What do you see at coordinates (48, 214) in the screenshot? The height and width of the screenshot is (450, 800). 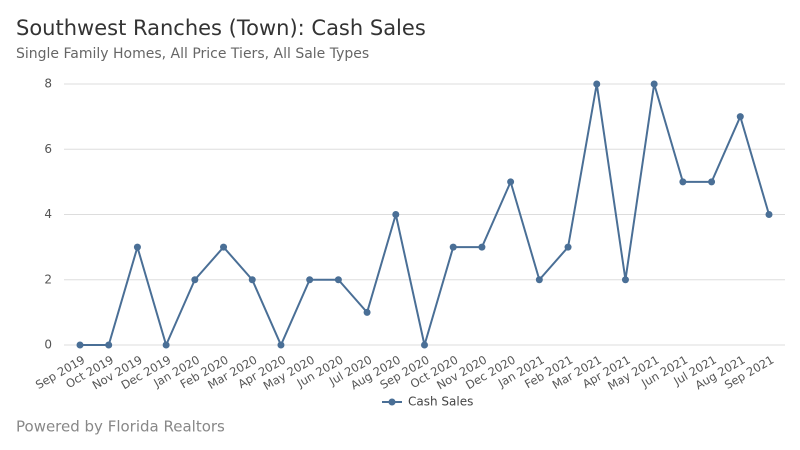 I see `y-tick-label: 4` at bounding box center [48, 214].